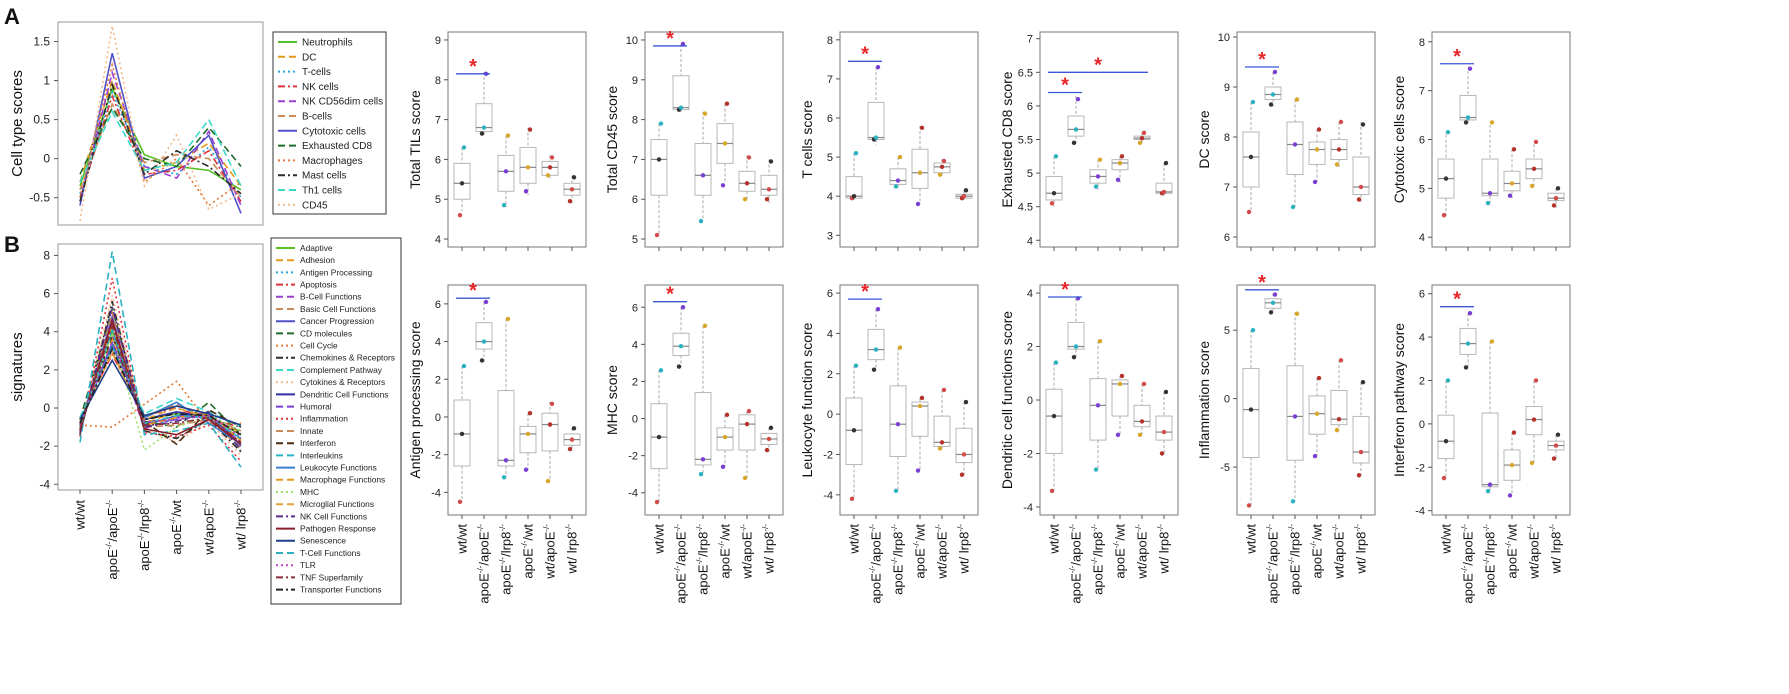 Image resolution: width=1789 pixels, height=694 pixels. What do you see at coordinates (1251, 539) in the screenshot?
I see `inflammation-xtick-0: wt/wt` at bounding box center [1251, 539].